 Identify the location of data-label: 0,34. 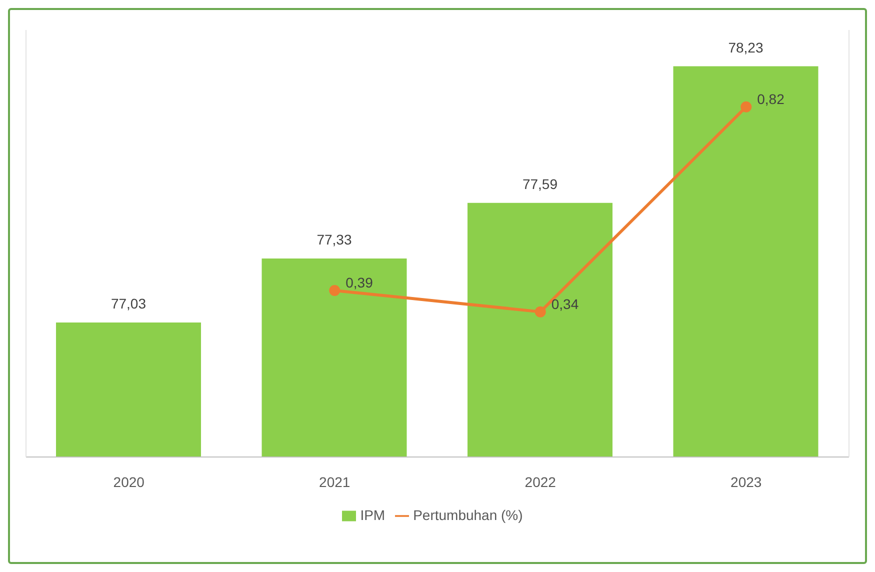
(565, 304).